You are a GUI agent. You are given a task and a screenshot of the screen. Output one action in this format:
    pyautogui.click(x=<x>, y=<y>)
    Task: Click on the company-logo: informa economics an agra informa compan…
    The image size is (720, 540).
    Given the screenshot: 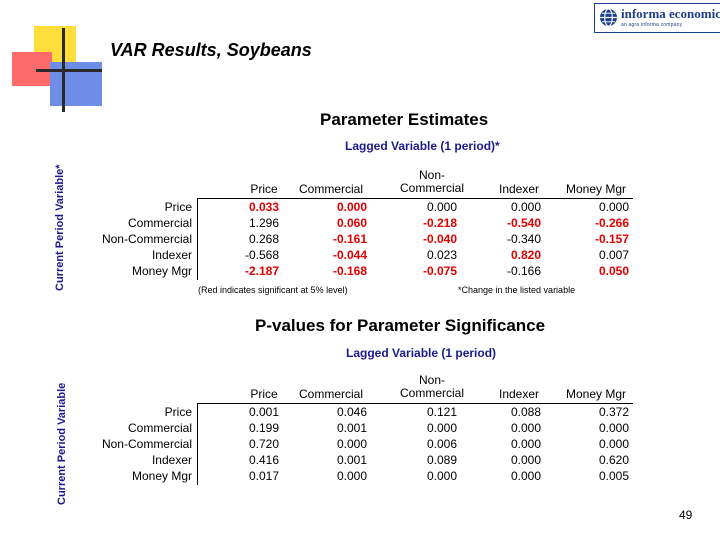 What is the action you would take?
    pyautogui.click(x=657, y=18)
    